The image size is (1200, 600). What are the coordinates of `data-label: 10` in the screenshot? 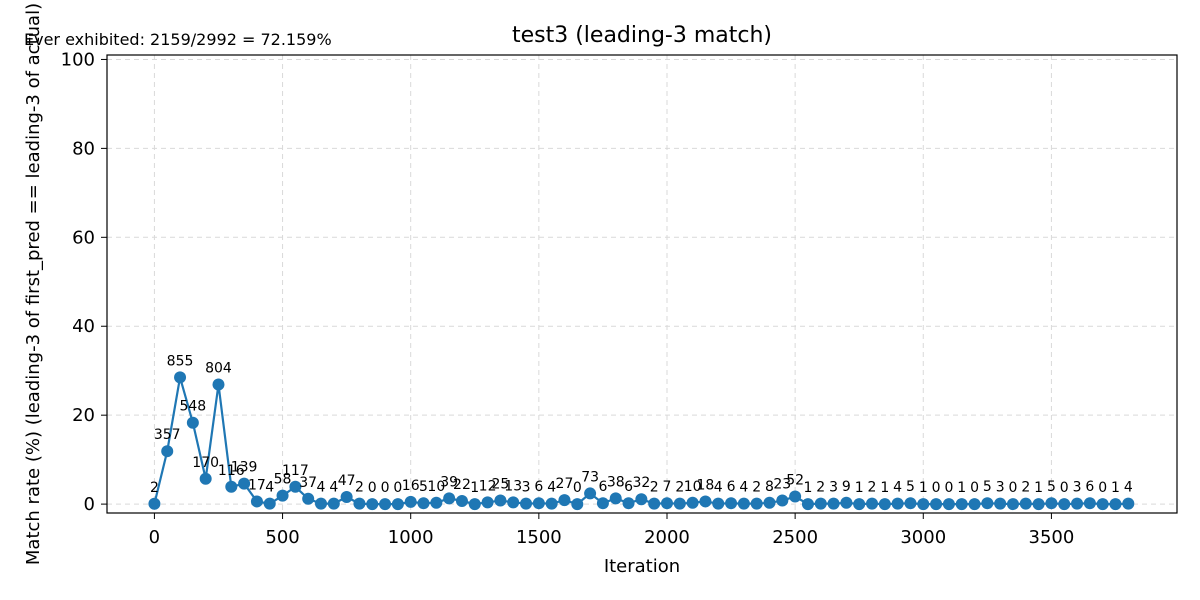 It's located at (436, 487).